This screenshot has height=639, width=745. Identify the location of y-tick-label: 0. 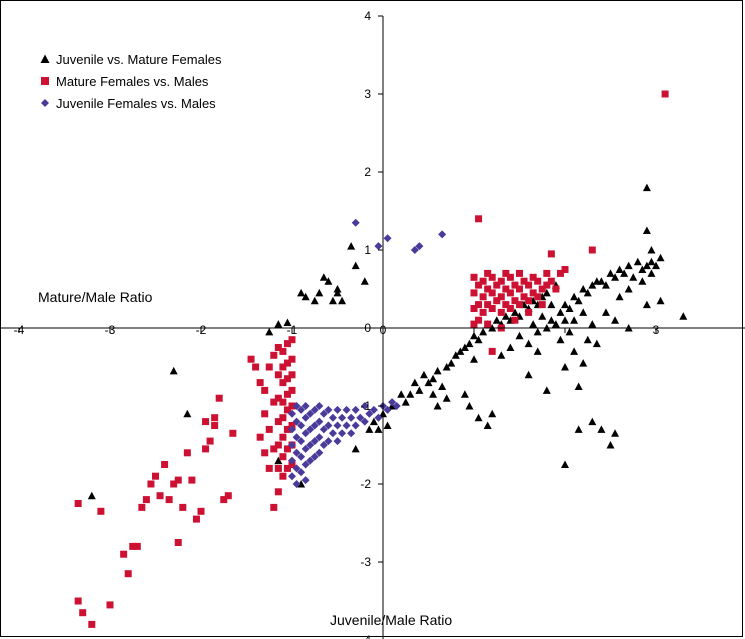
(367, 328).